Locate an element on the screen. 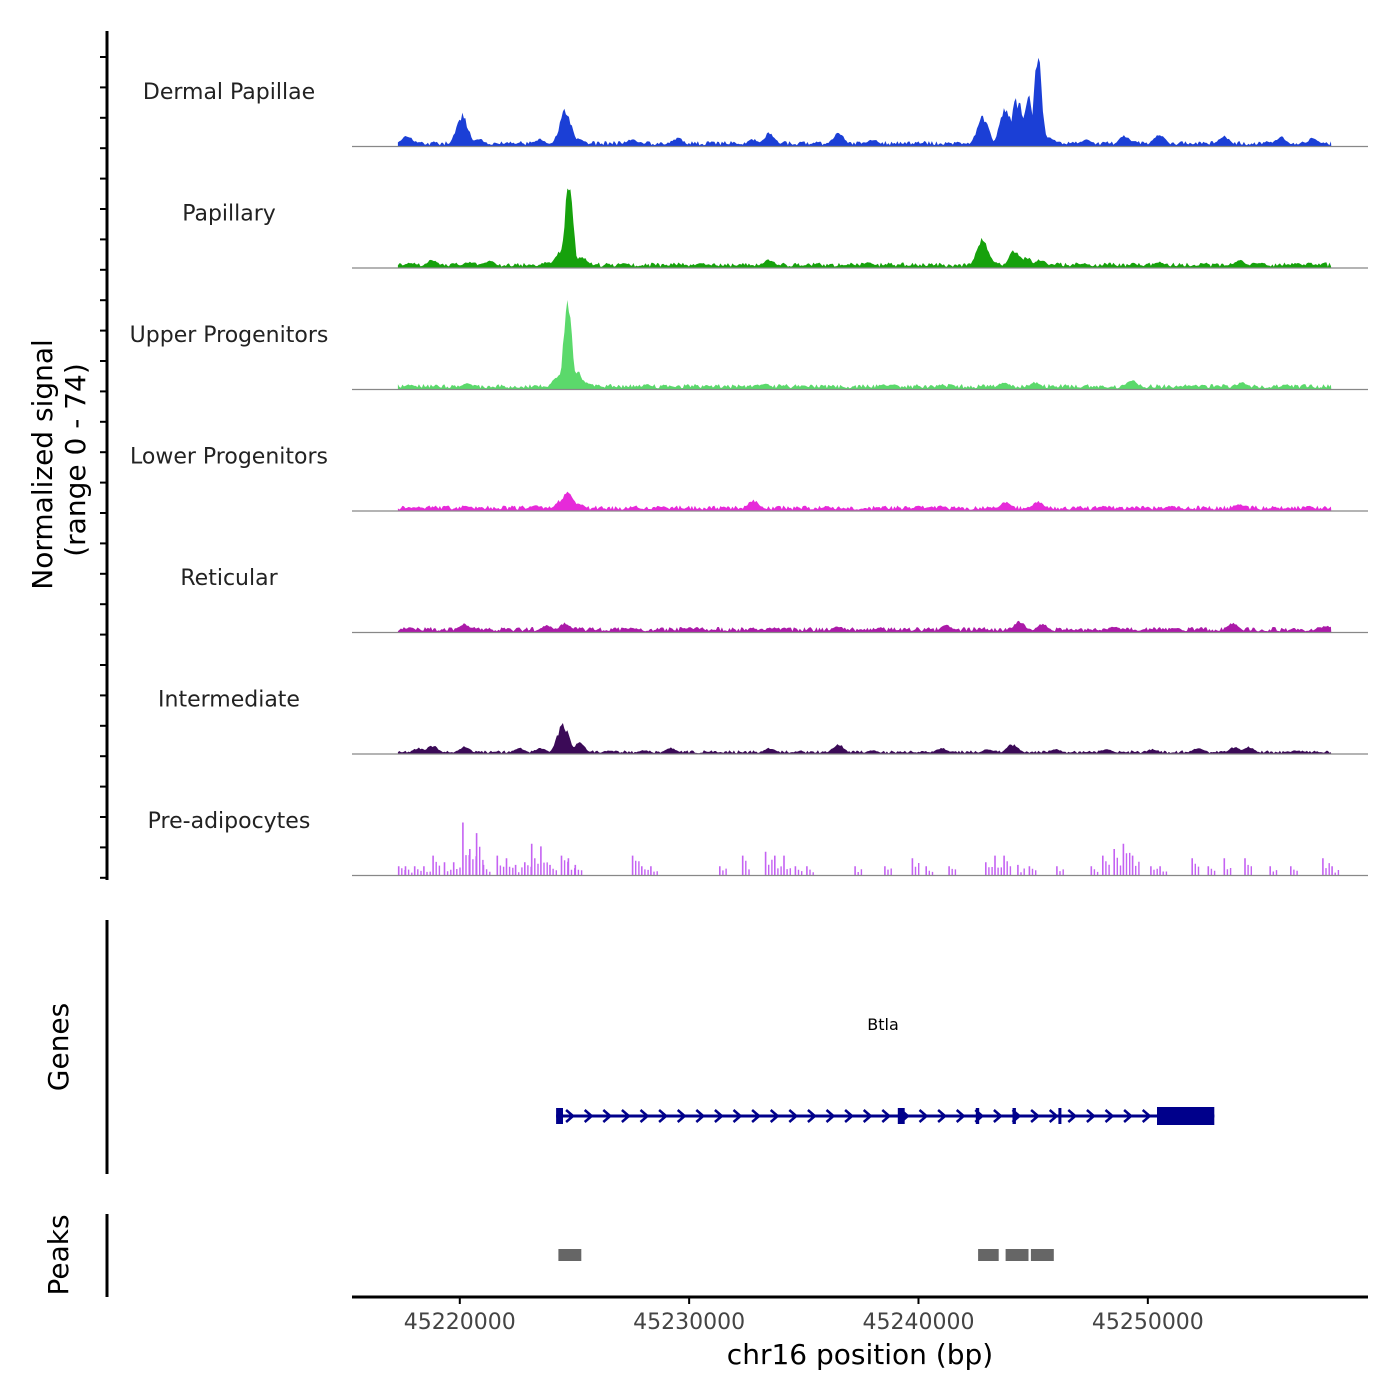  track-upper-progenitors: Upper Progenitors is located at coordinates (749, 345).